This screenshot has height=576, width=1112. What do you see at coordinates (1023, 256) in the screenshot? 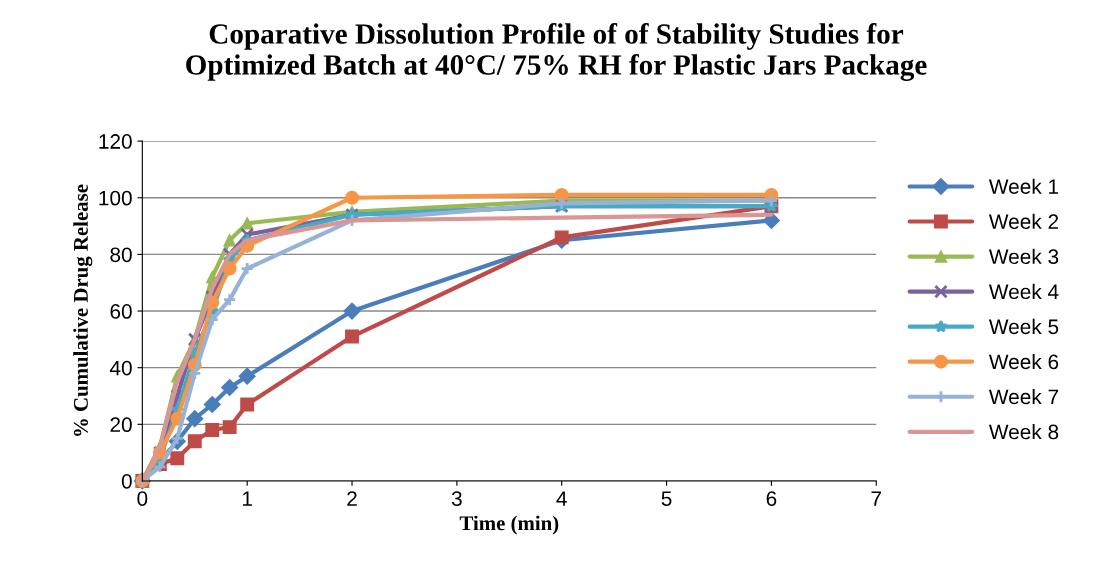
I see `legend-label: Week 3` at bounding box center [1023, 256].